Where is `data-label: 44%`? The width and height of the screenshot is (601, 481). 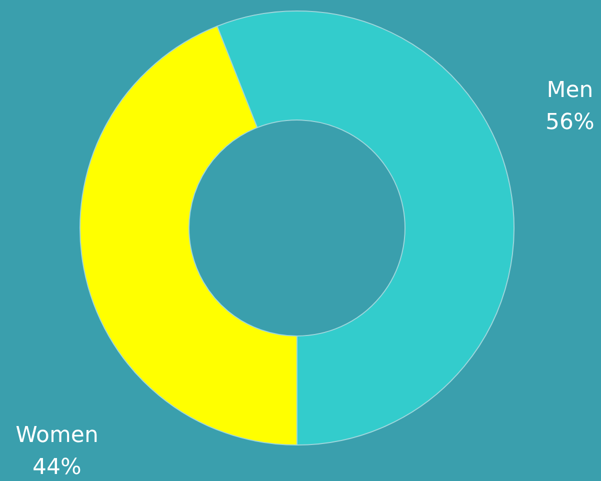
data-label: 44% is located at coordinates (57, 467).